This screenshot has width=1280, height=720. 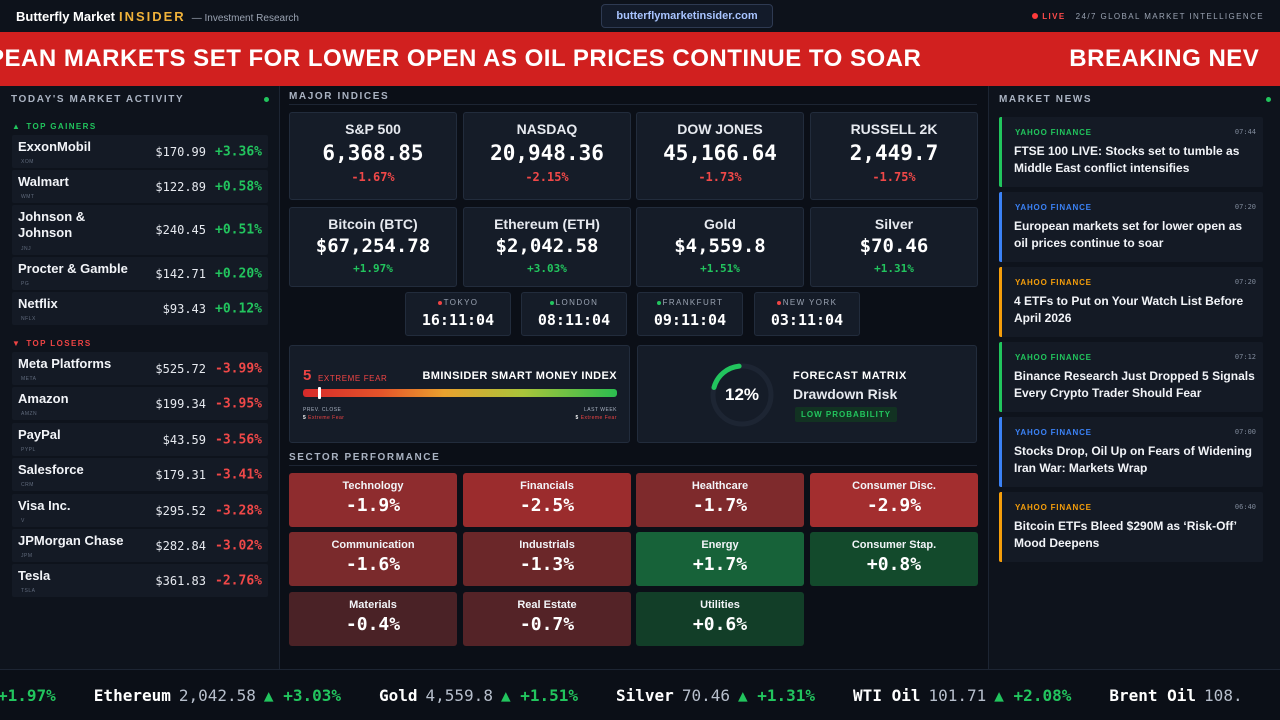 I want to click on stock-row: Visa Inc. V $295.52 -3.28%, so click(x=140, y=510).